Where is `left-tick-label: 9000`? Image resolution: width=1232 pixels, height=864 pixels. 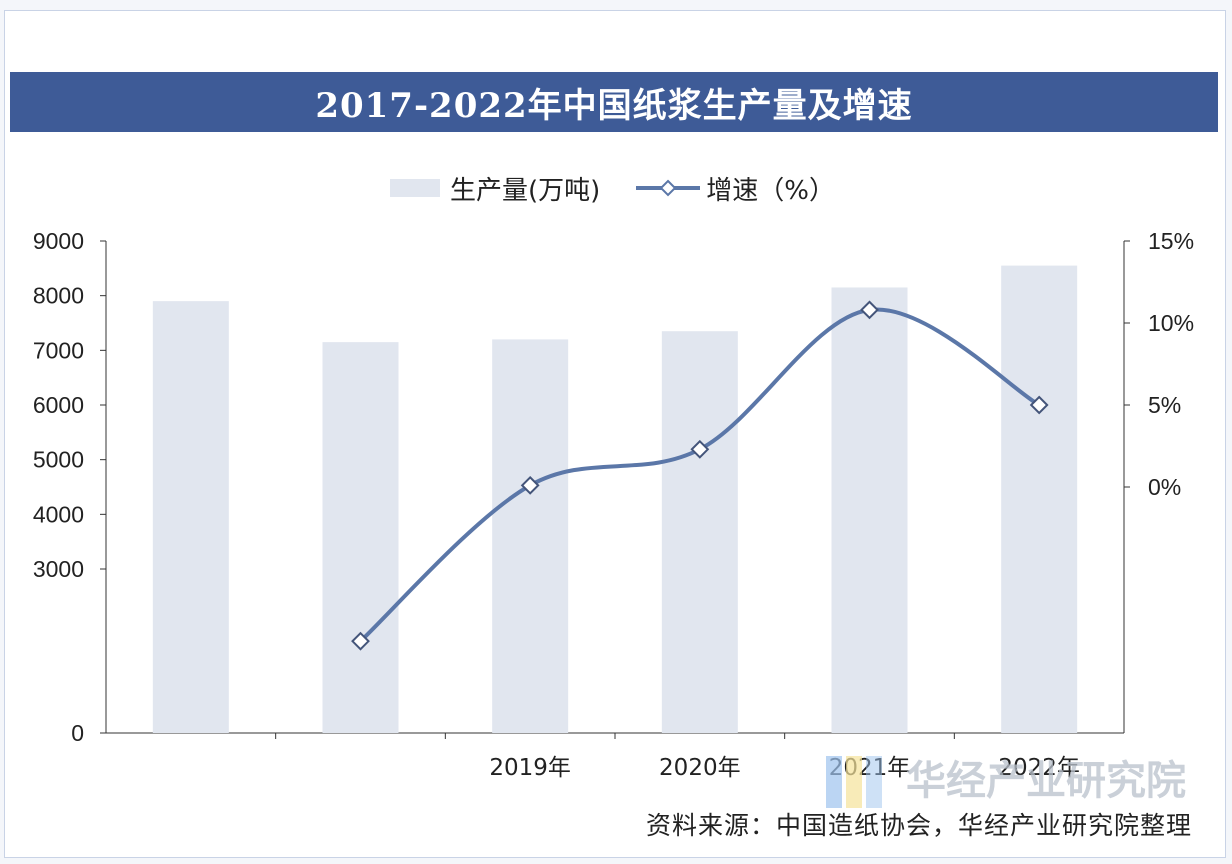
left-tick-label: 9000 is located at coordinates (58, 241).